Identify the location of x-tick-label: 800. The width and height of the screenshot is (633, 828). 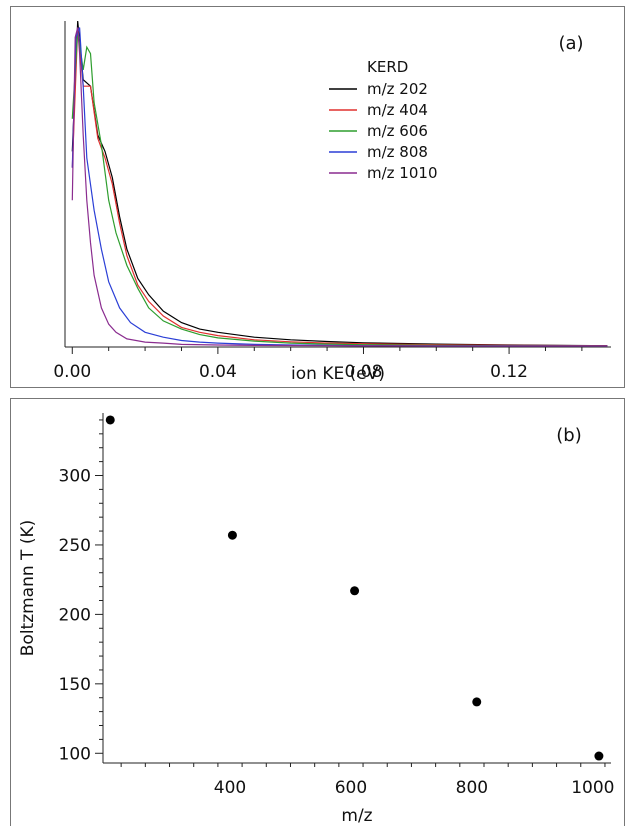
(472, 788).